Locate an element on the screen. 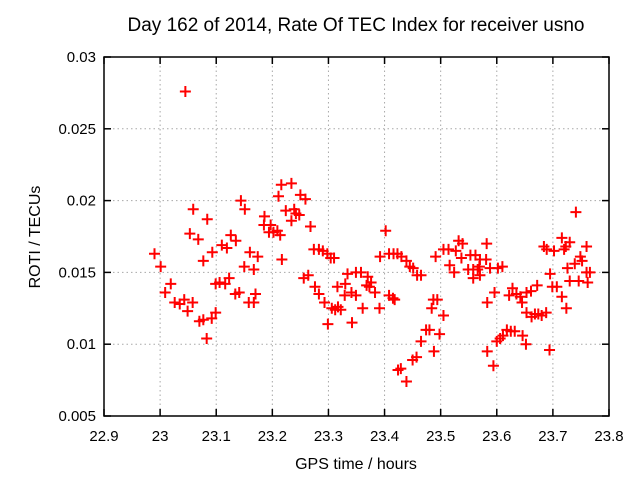 The image size is (640, 480). x-tick-label: 23.5 is located at coordinates (440, 436).